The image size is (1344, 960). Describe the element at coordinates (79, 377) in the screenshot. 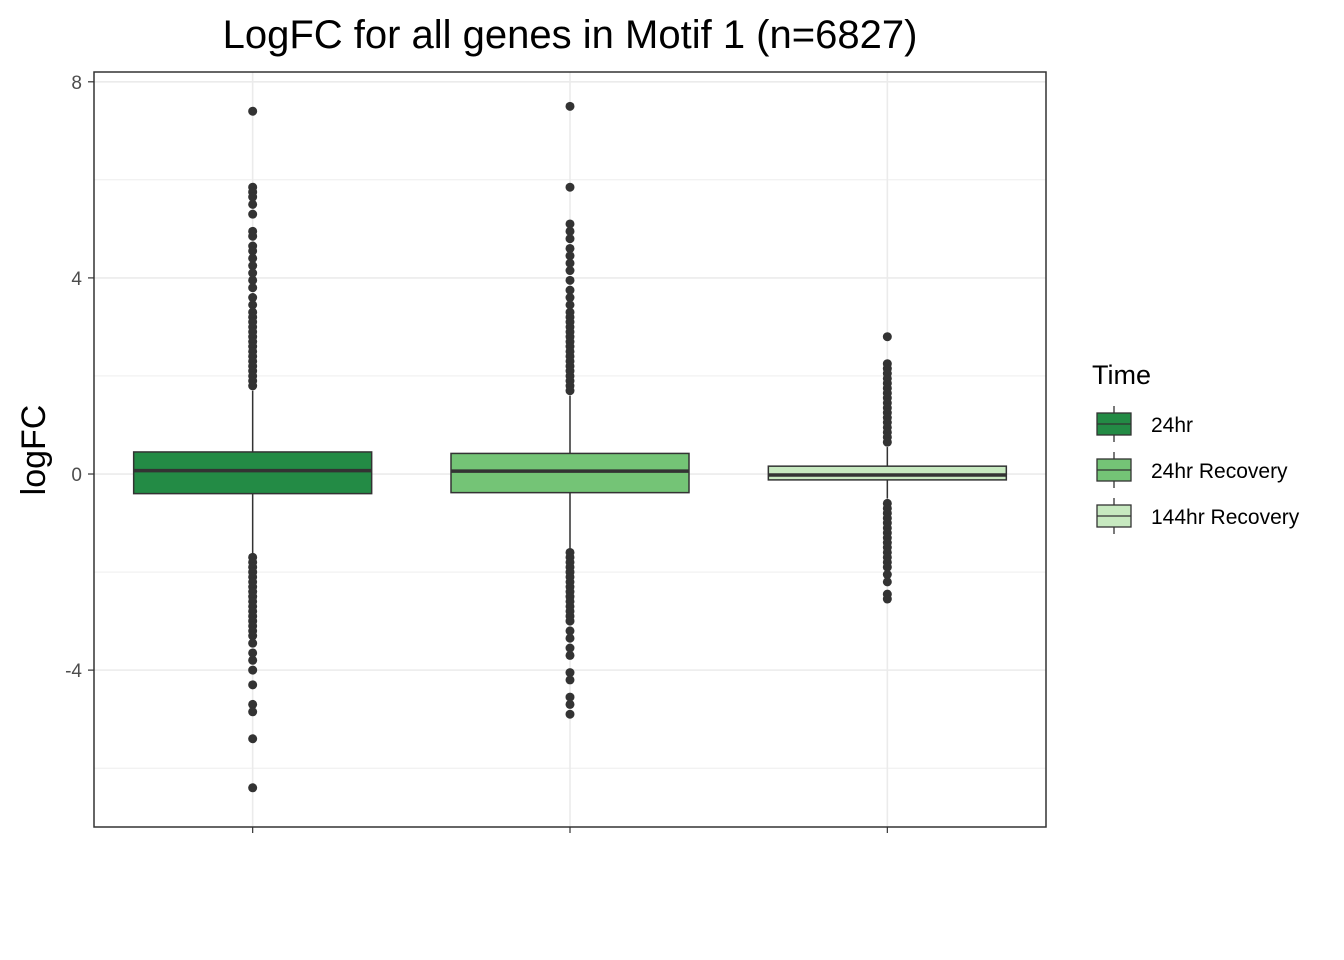

I see `y-axis: -4 0 4 8` at that location.